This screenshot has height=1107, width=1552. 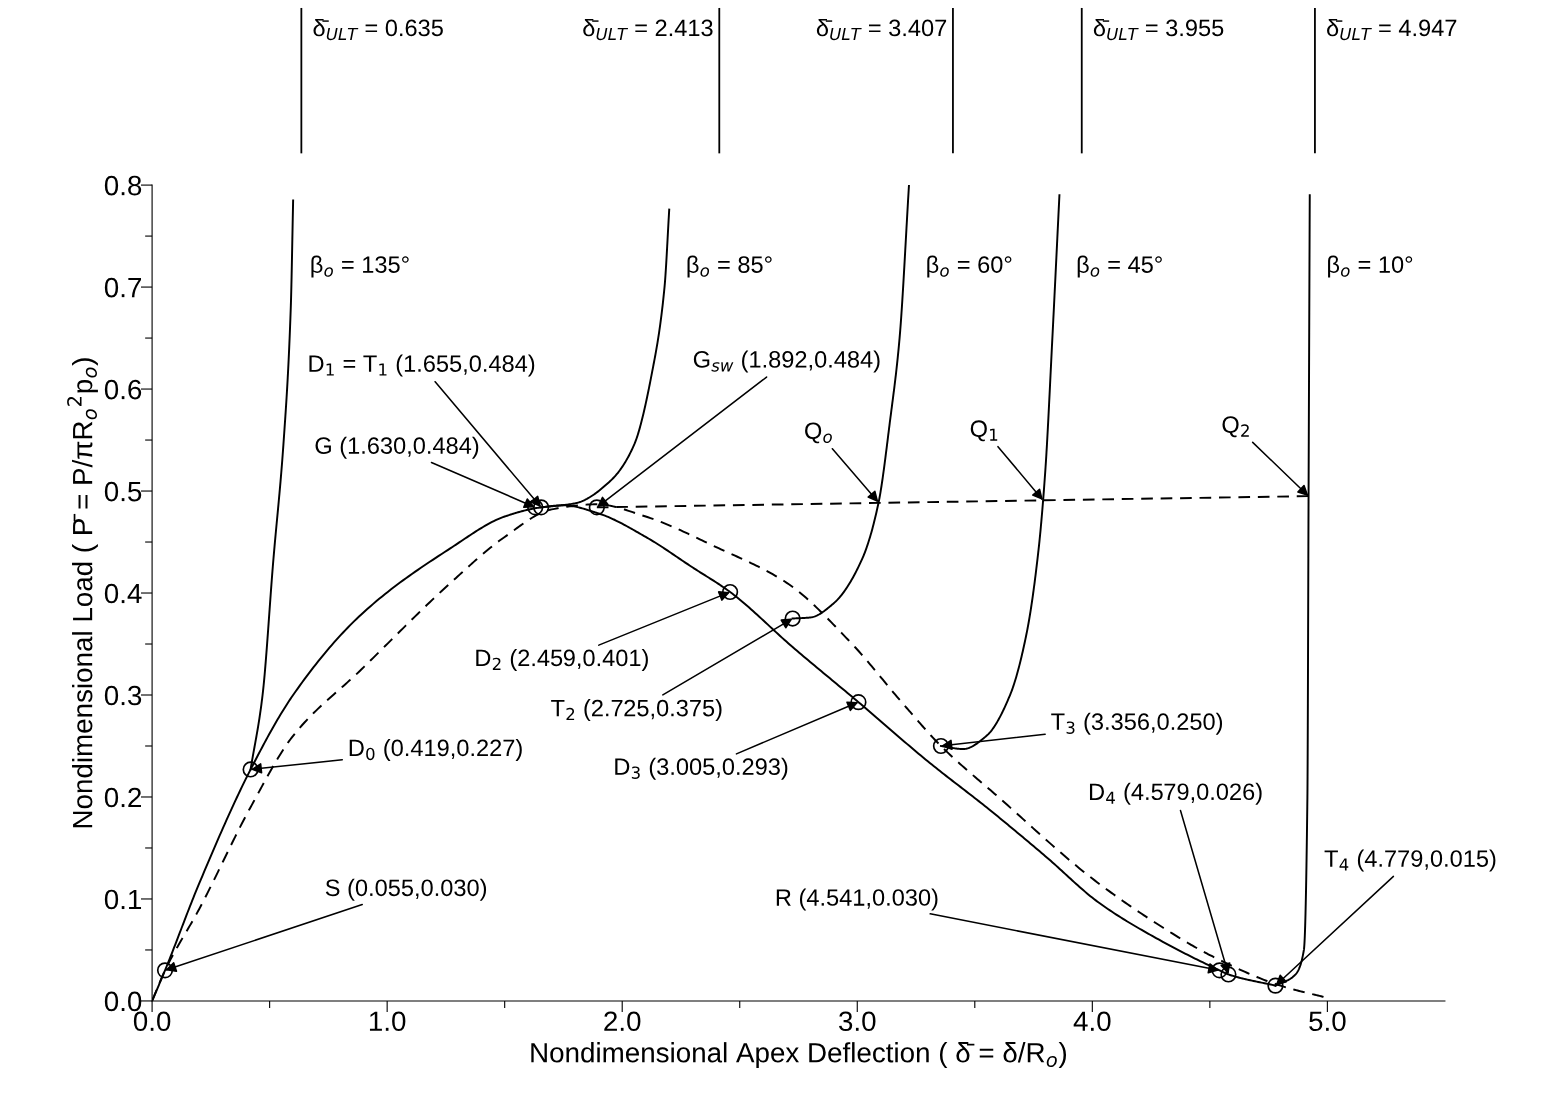 I want to click on annotation: T$_{2}$ (2.725,0.375), so click(x=636, y=710).